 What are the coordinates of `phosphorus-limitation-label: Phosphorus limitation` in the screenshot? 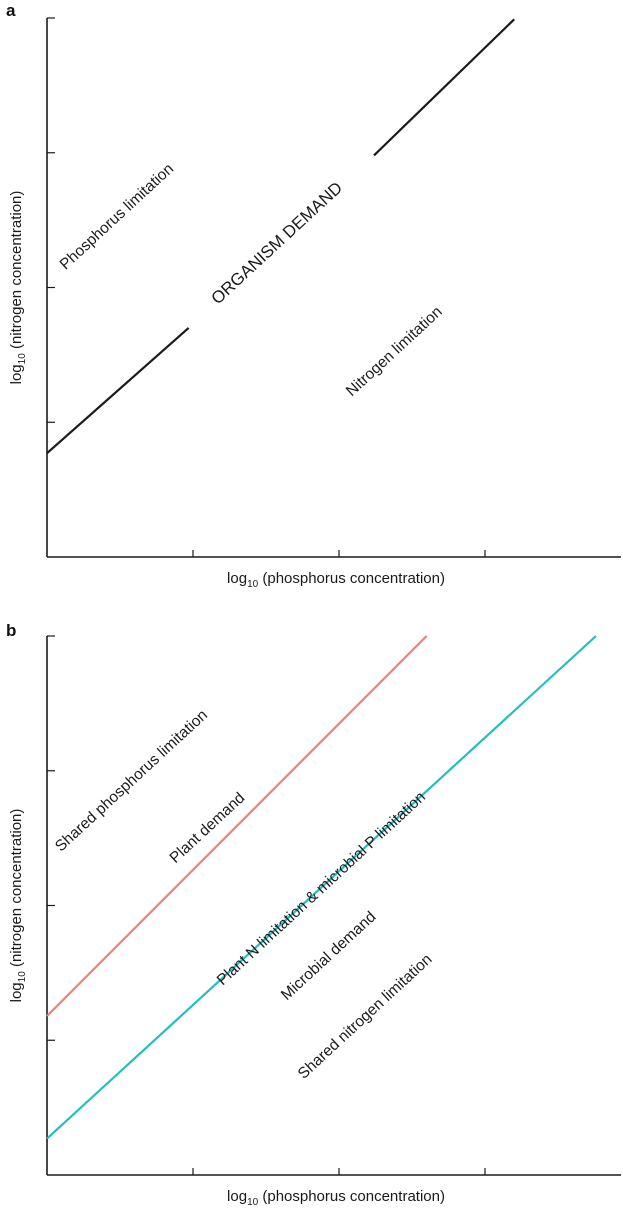 It's located at (117, 216).